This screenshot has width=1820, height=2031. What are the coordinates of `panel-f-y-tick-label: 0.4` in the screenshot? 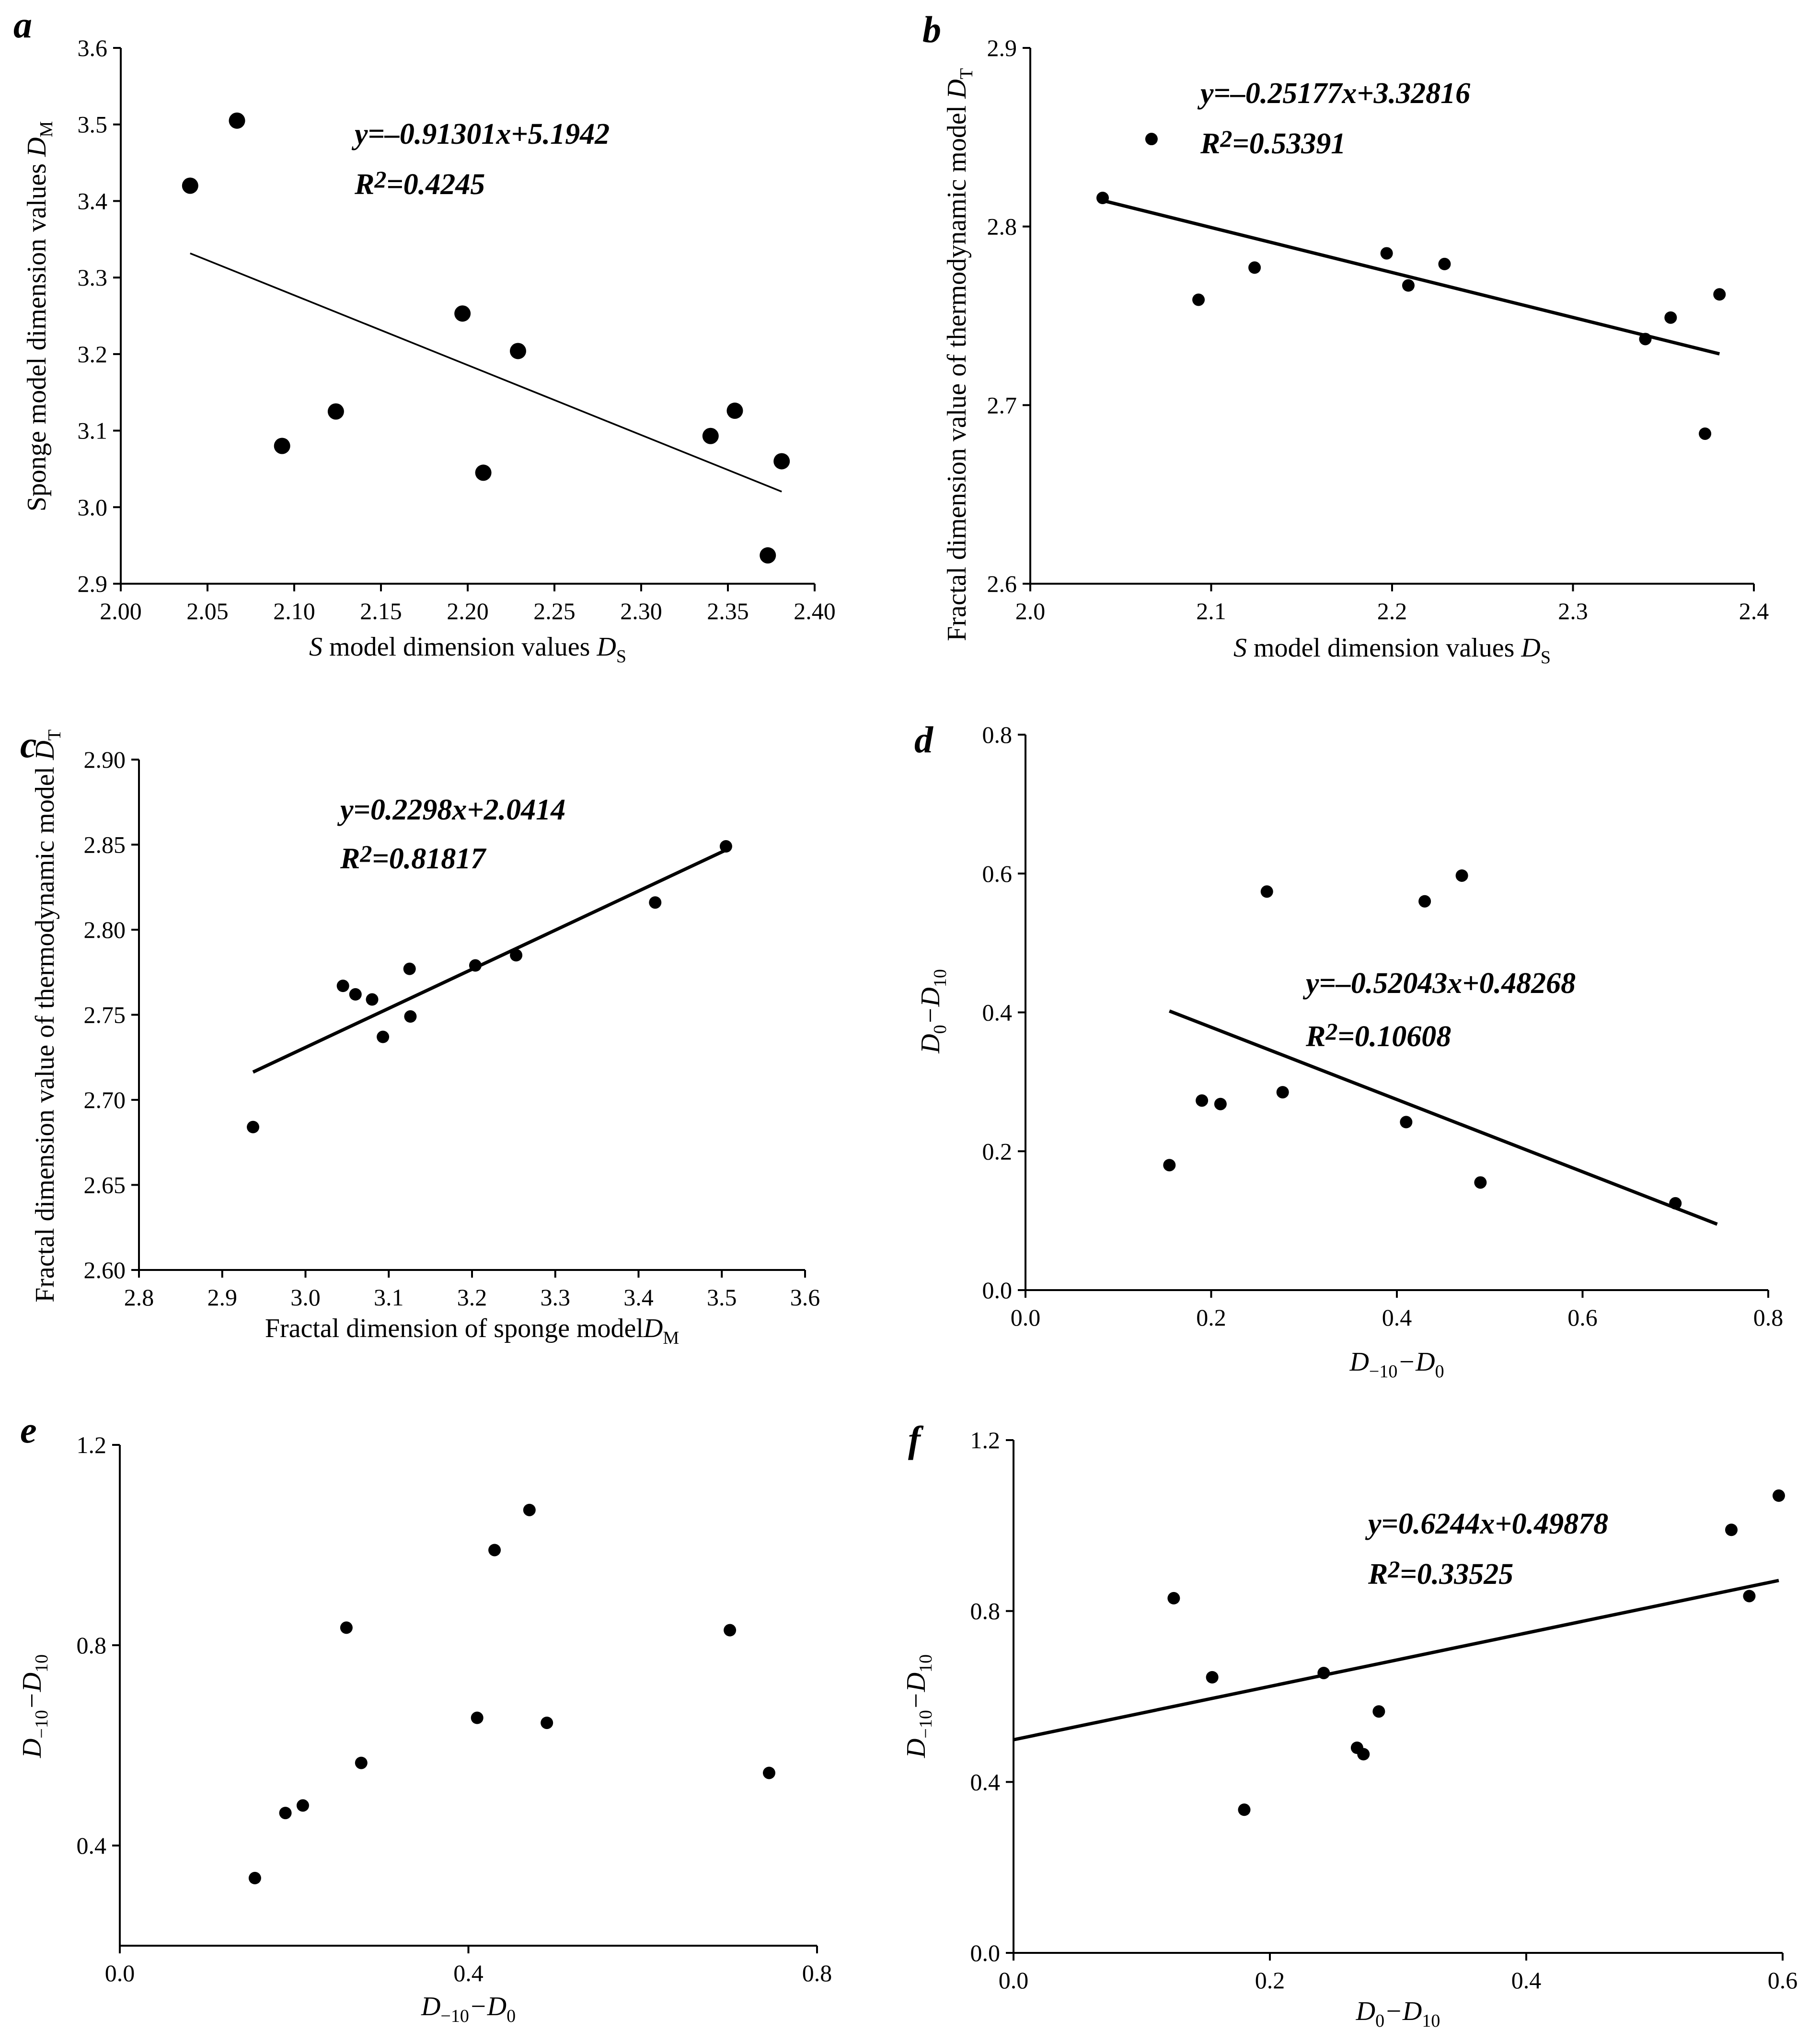 It's located at (985, 1781).